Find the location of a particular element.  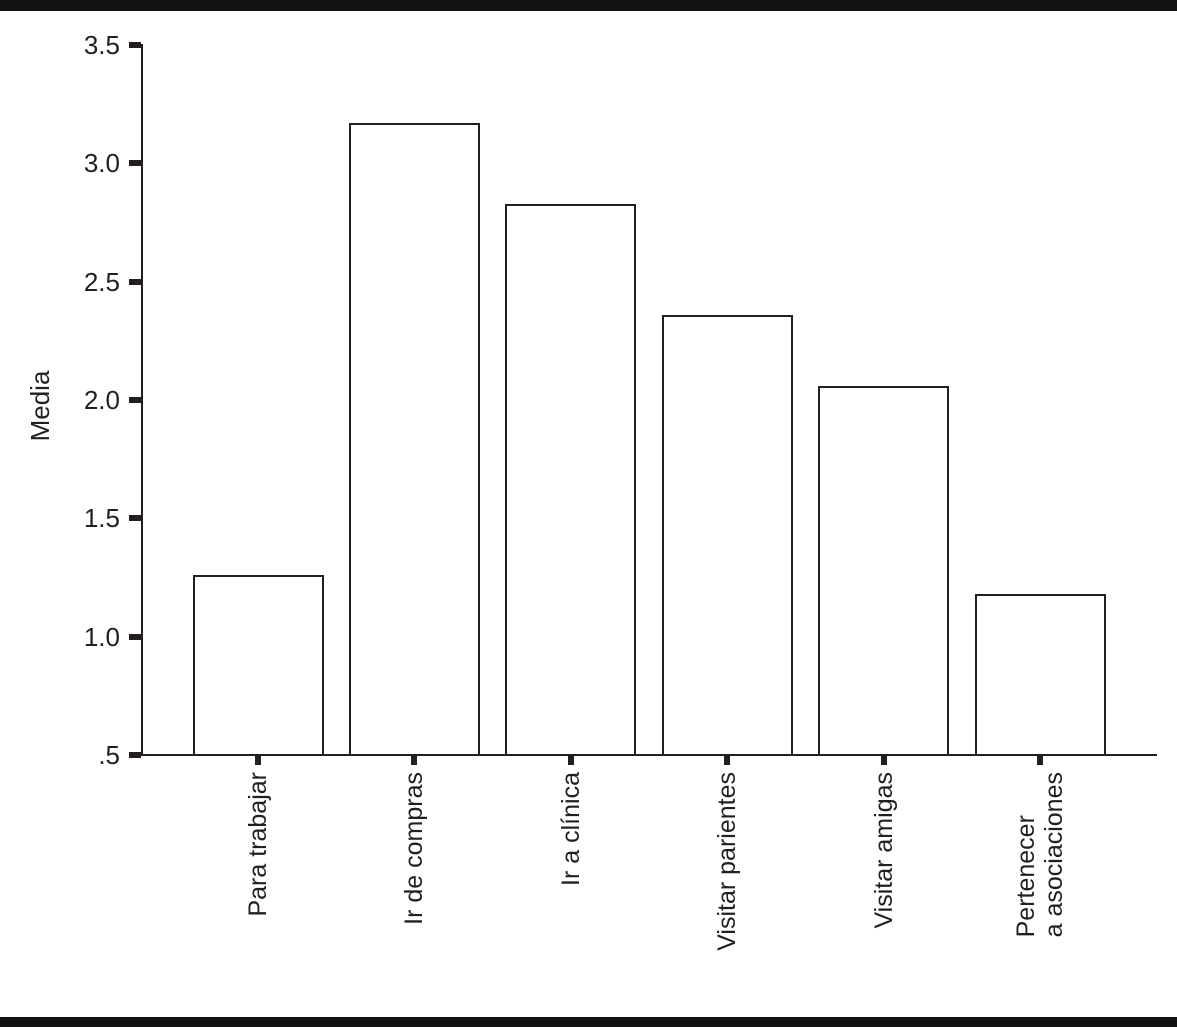

y-tick-label: 1.0 is located at coordinates (101, 636).